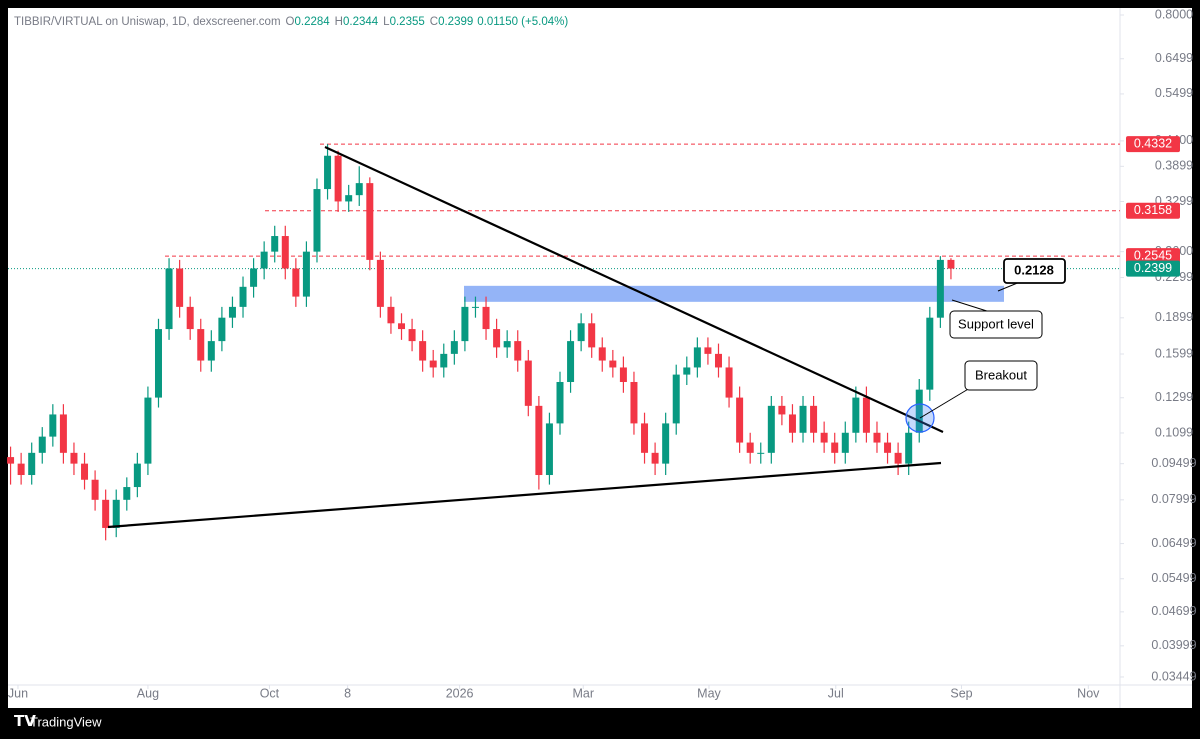  Describe the element at coordinates (1153, 143) in the screenshot. I see `price-label: 0.4332` at that location.